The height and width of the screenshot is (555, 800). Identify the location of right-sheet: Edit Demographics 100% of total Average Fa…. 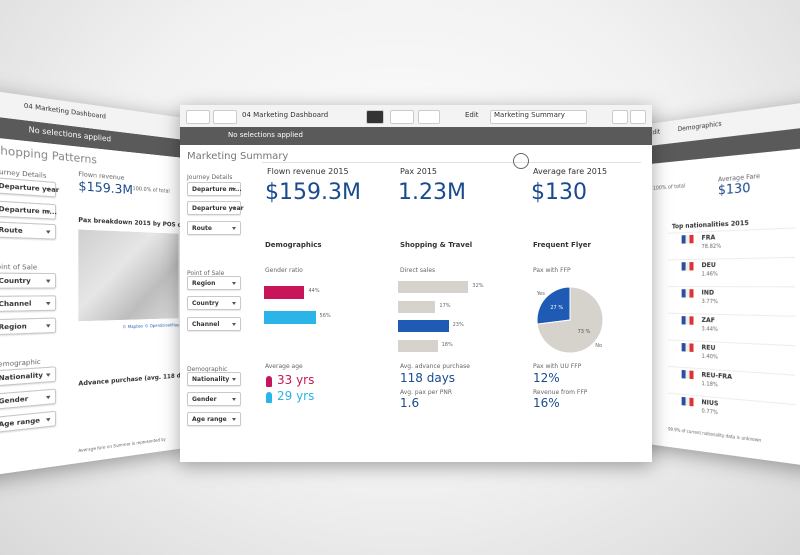
(720, 284).